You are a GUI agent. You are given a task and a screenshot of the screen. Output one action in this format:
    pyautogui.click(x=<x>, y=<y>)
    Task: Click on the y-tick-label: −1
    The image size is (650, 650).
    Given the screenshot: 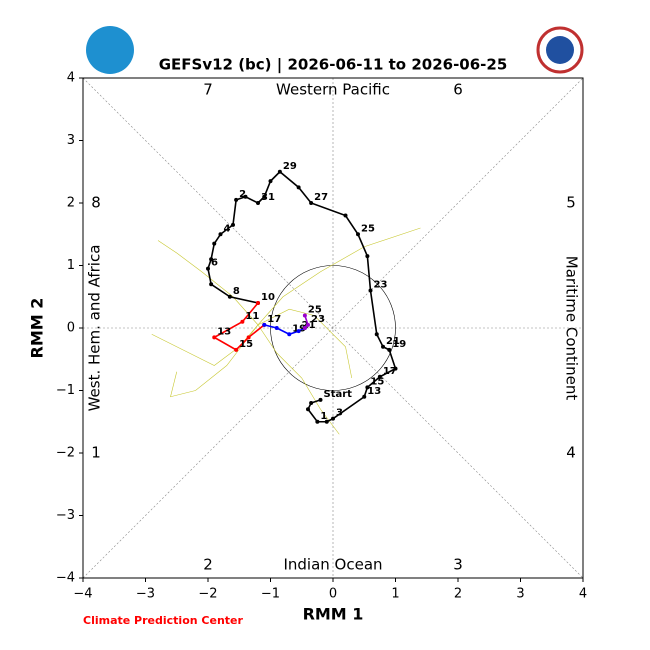 What is the action you would take?
    pyautogui.click(x=65, y=390)
    